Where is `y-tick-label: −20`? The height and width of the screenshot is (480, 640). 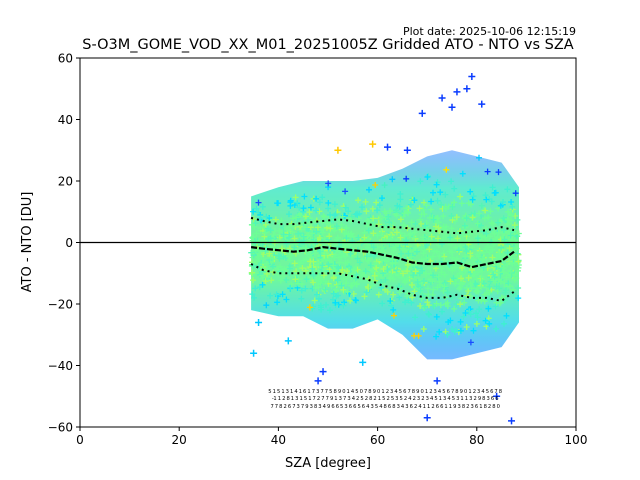 y-tick-label: −20 is located at coordinates (60, 305).